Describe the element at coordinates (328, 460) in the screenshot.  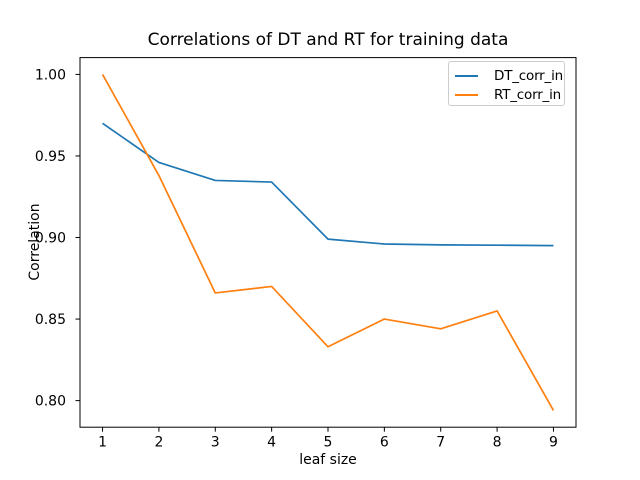
I see `x-axis-label: leaf size` at that location.